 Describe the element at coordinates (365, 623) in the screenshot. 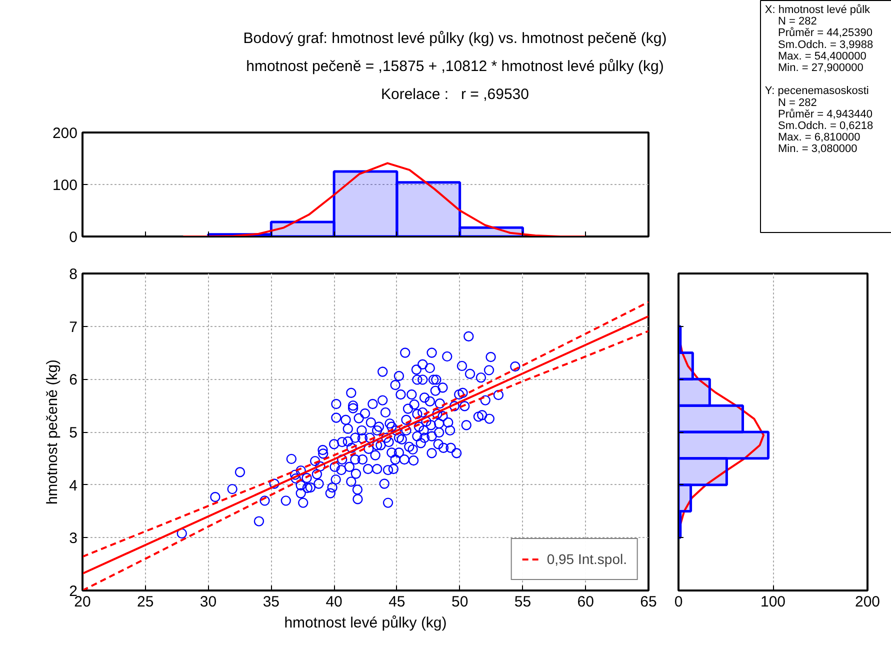

I see `x-axis-title: hmotnost levé půlky (kg)` at that location.